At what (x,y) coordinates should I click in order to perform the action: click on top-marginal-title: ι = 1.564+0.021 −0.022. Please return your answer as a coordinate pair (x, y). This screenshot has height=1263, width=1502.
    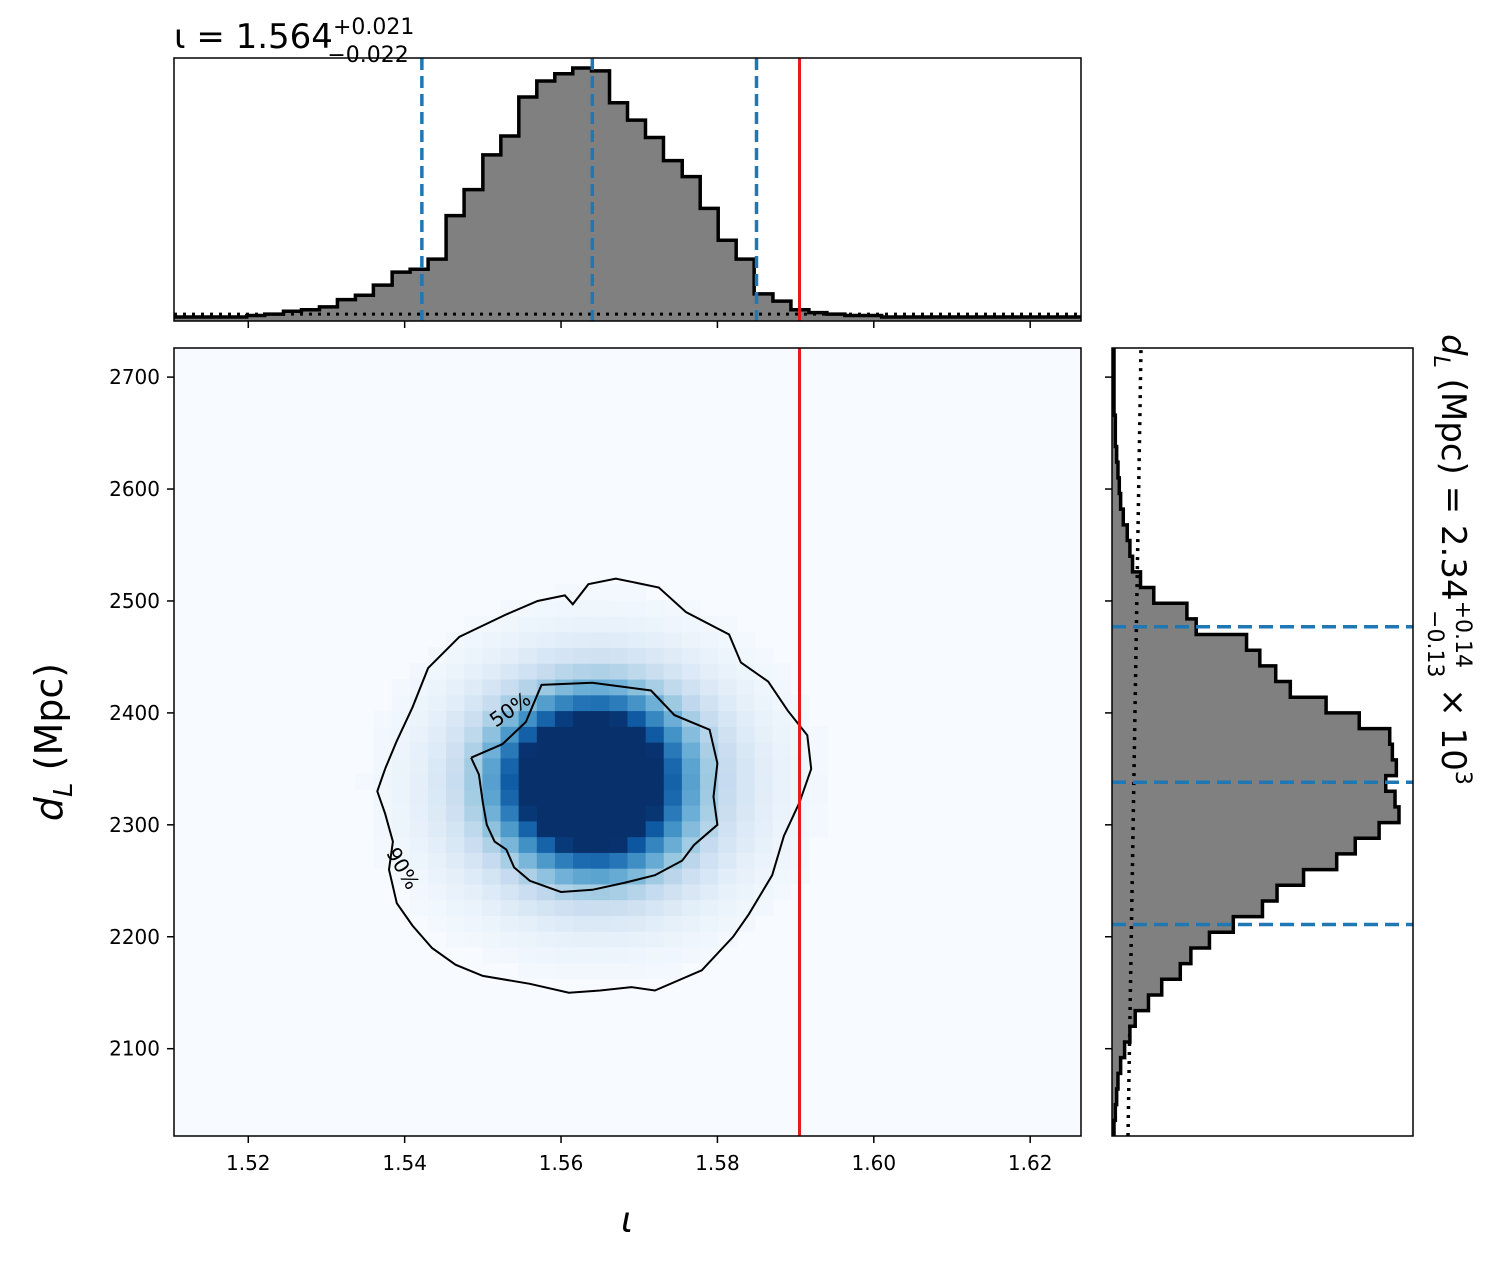
    Looking at the image, I should click on (294, 41).